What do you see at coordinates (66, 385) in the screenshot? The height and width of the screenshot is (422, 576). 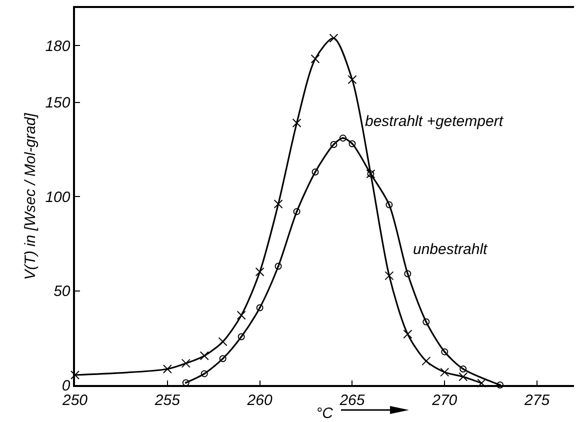 I see `y-tick-label: 0` at bounding box center [66, 385].